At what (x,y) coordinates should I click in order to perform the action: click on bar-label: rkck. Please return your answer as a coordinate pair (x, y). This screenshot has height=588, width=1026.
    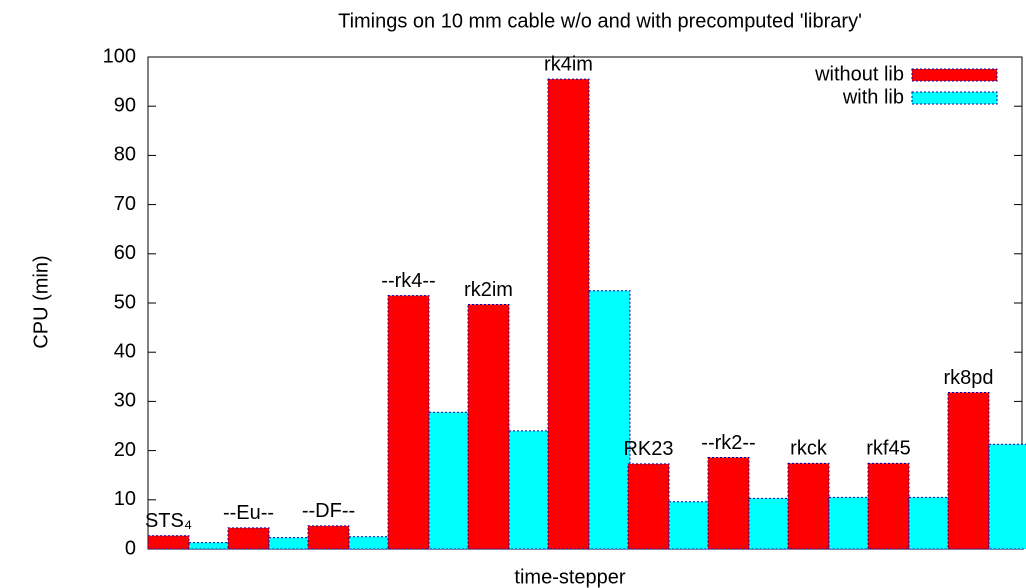
    Looking at the image, I should click on (809, 449).